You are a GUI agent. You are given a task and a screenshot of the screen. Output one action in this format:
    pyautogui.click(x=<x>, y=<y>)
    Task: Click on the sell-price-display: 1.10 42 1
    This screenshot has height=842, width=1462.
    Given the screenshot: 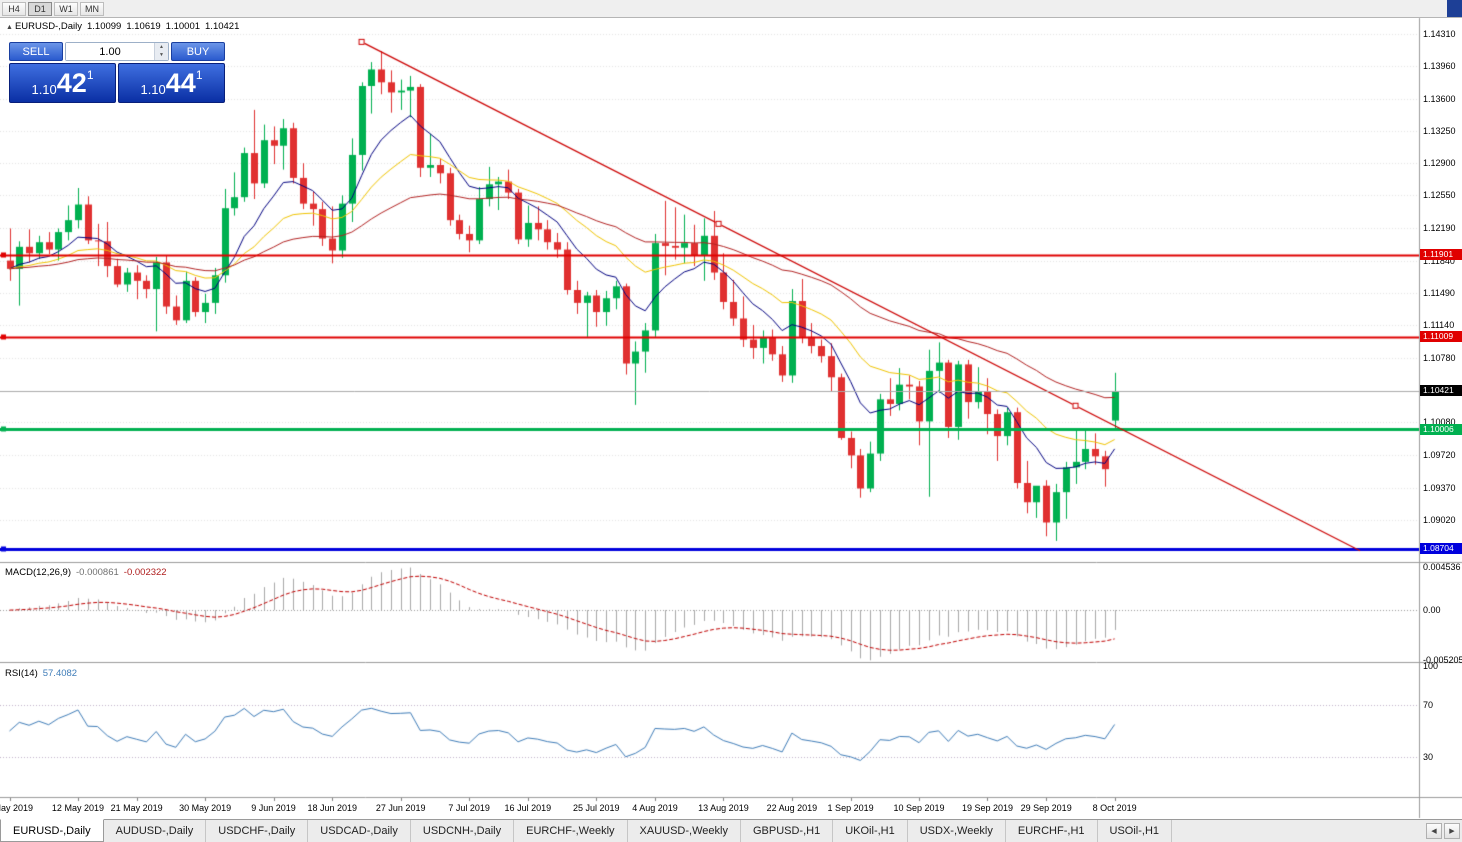 What is the action you would take?
    pyautogui.click(x=62, y=83)
    